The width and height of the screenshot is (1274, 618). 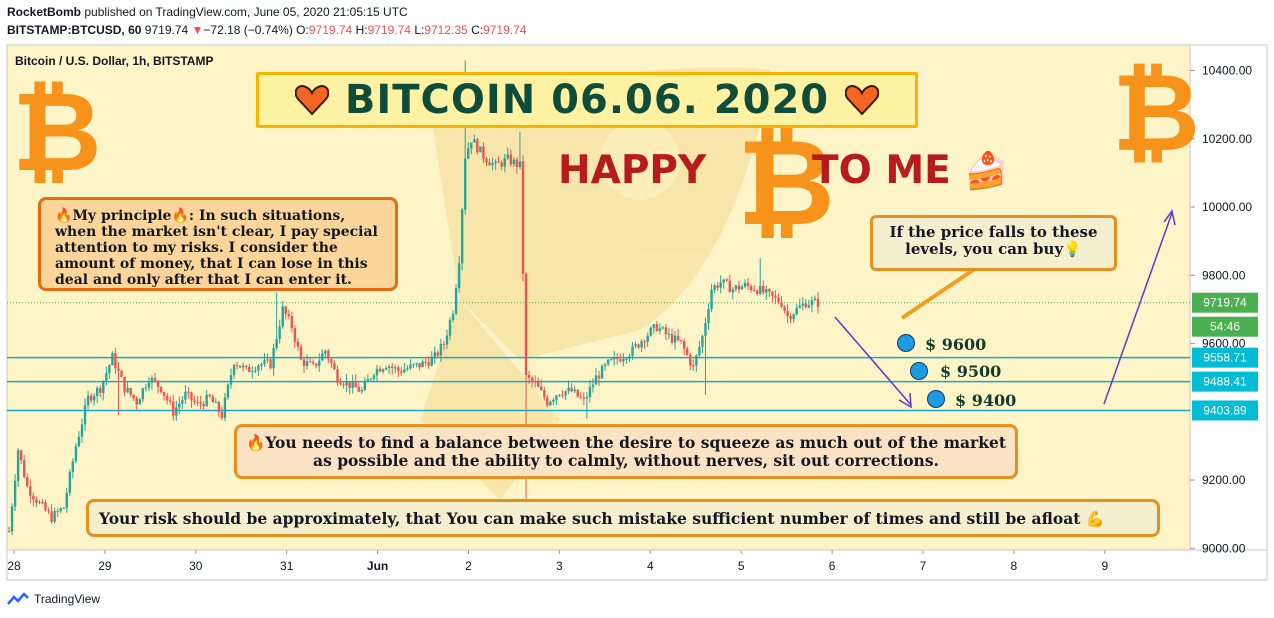 What do you see at coordinates (505, 30) in the screenshot?
I see `close-value: 9719.74` at bounding box center [505, 30].